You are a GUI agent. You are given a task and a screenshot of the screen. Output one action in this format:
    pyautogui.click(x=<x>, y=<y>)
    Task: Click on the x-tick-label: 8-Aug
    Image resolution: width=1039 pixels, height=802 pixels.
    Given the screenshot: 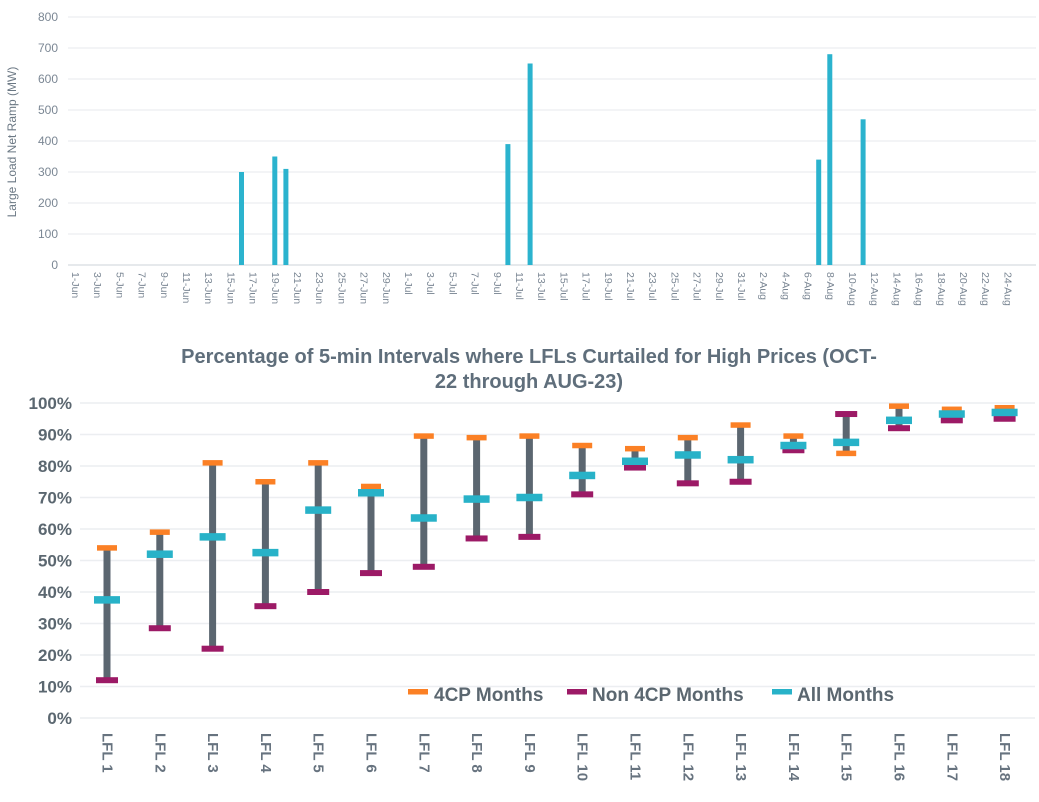 What is the action you would take?
    pyautogui.click(x=830, y=286)
    